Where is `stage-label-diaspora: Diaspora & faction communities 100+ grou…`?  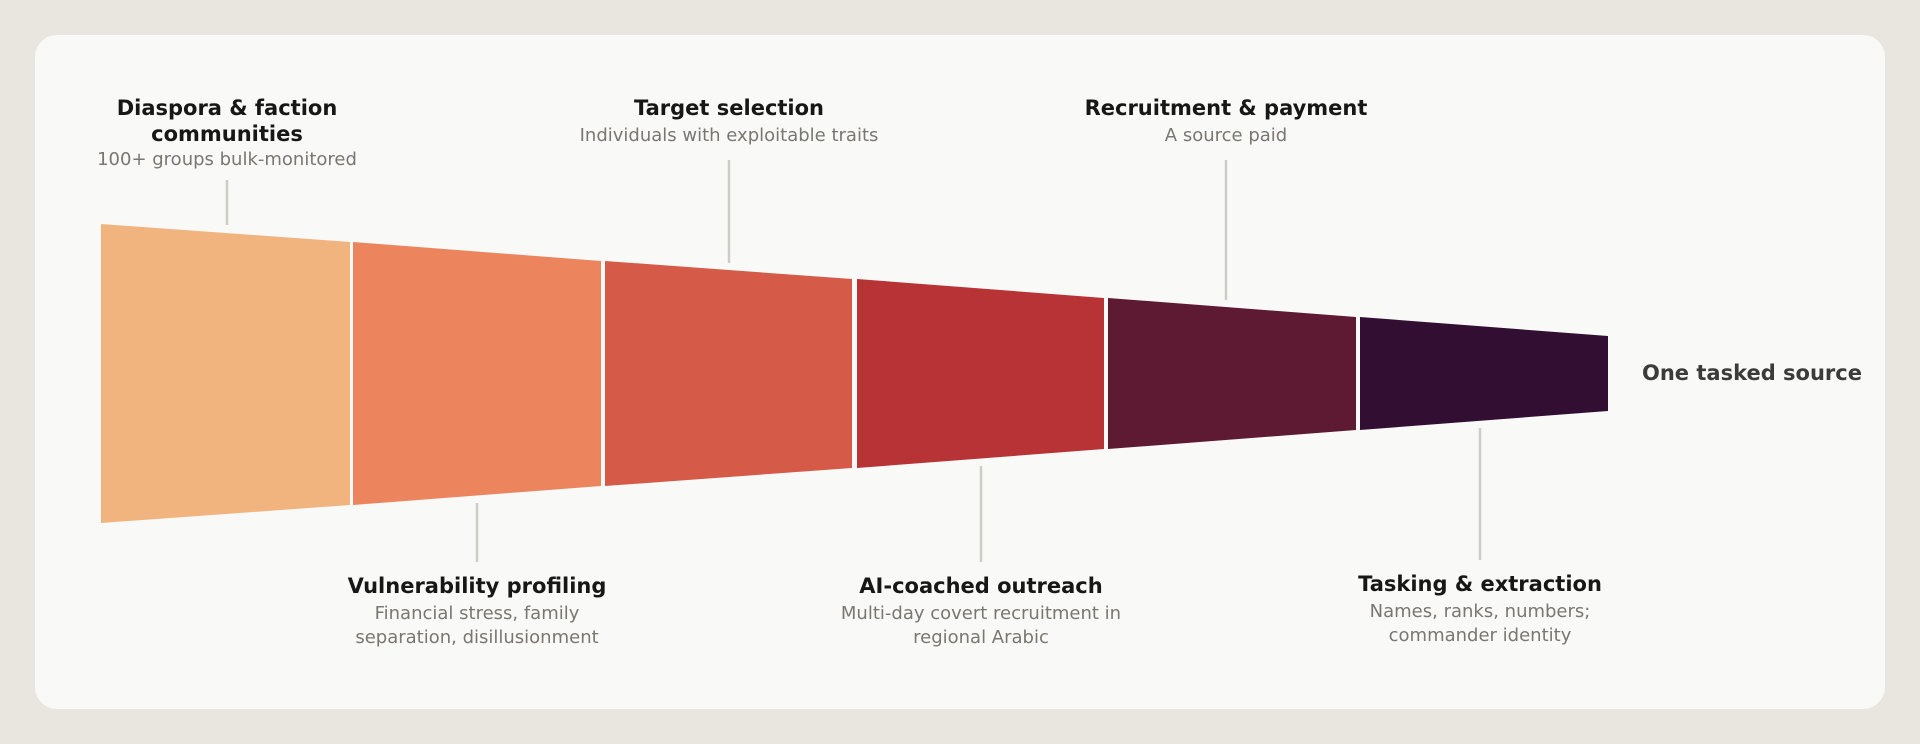
stage-label-diaspora: Diaspora & faction communities 100+ grou… is located at coordinates (227, 133).